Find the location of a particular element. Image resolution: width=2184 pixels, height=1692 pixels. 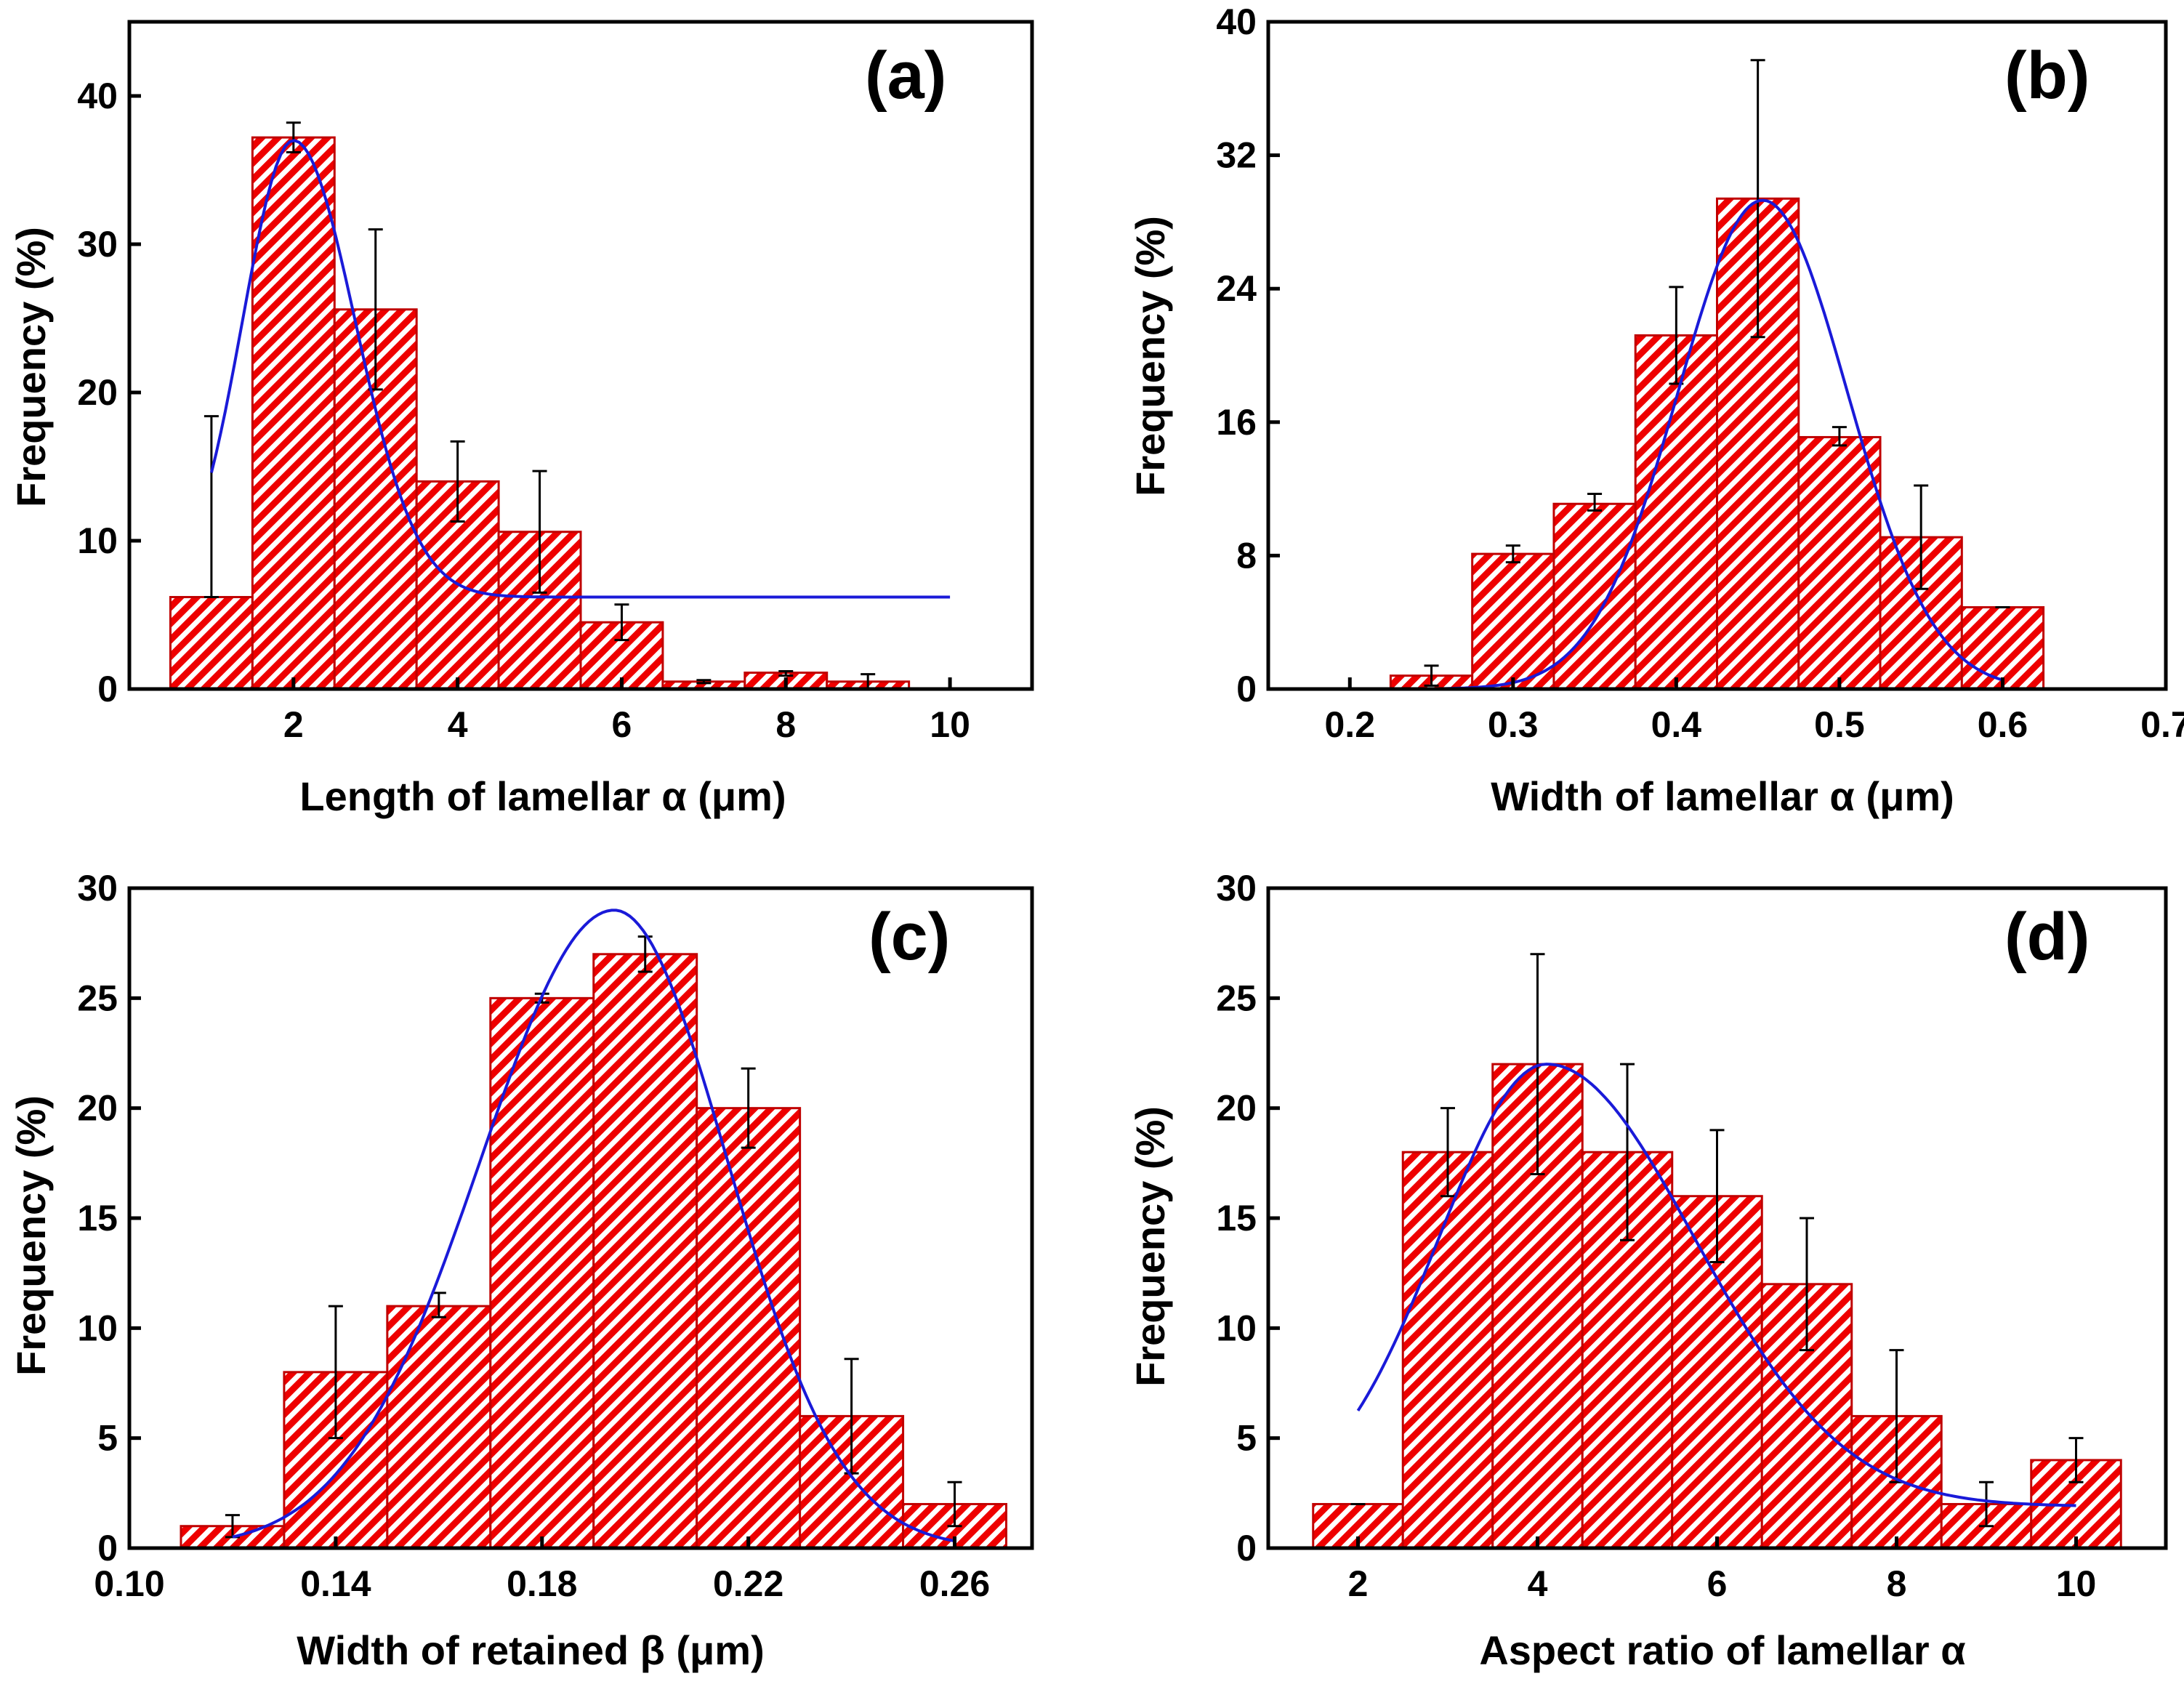

panel-c-y-tick-label: 25 is located at coordinates (97, 998).